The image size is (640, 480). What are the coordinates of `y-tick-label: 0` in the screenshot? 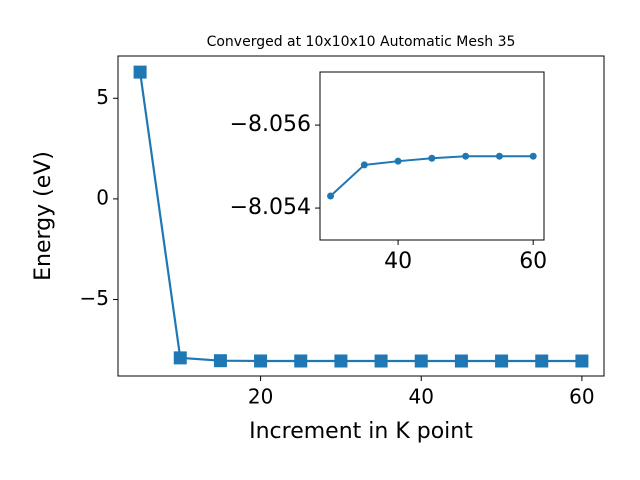 It's located at (102, 197).